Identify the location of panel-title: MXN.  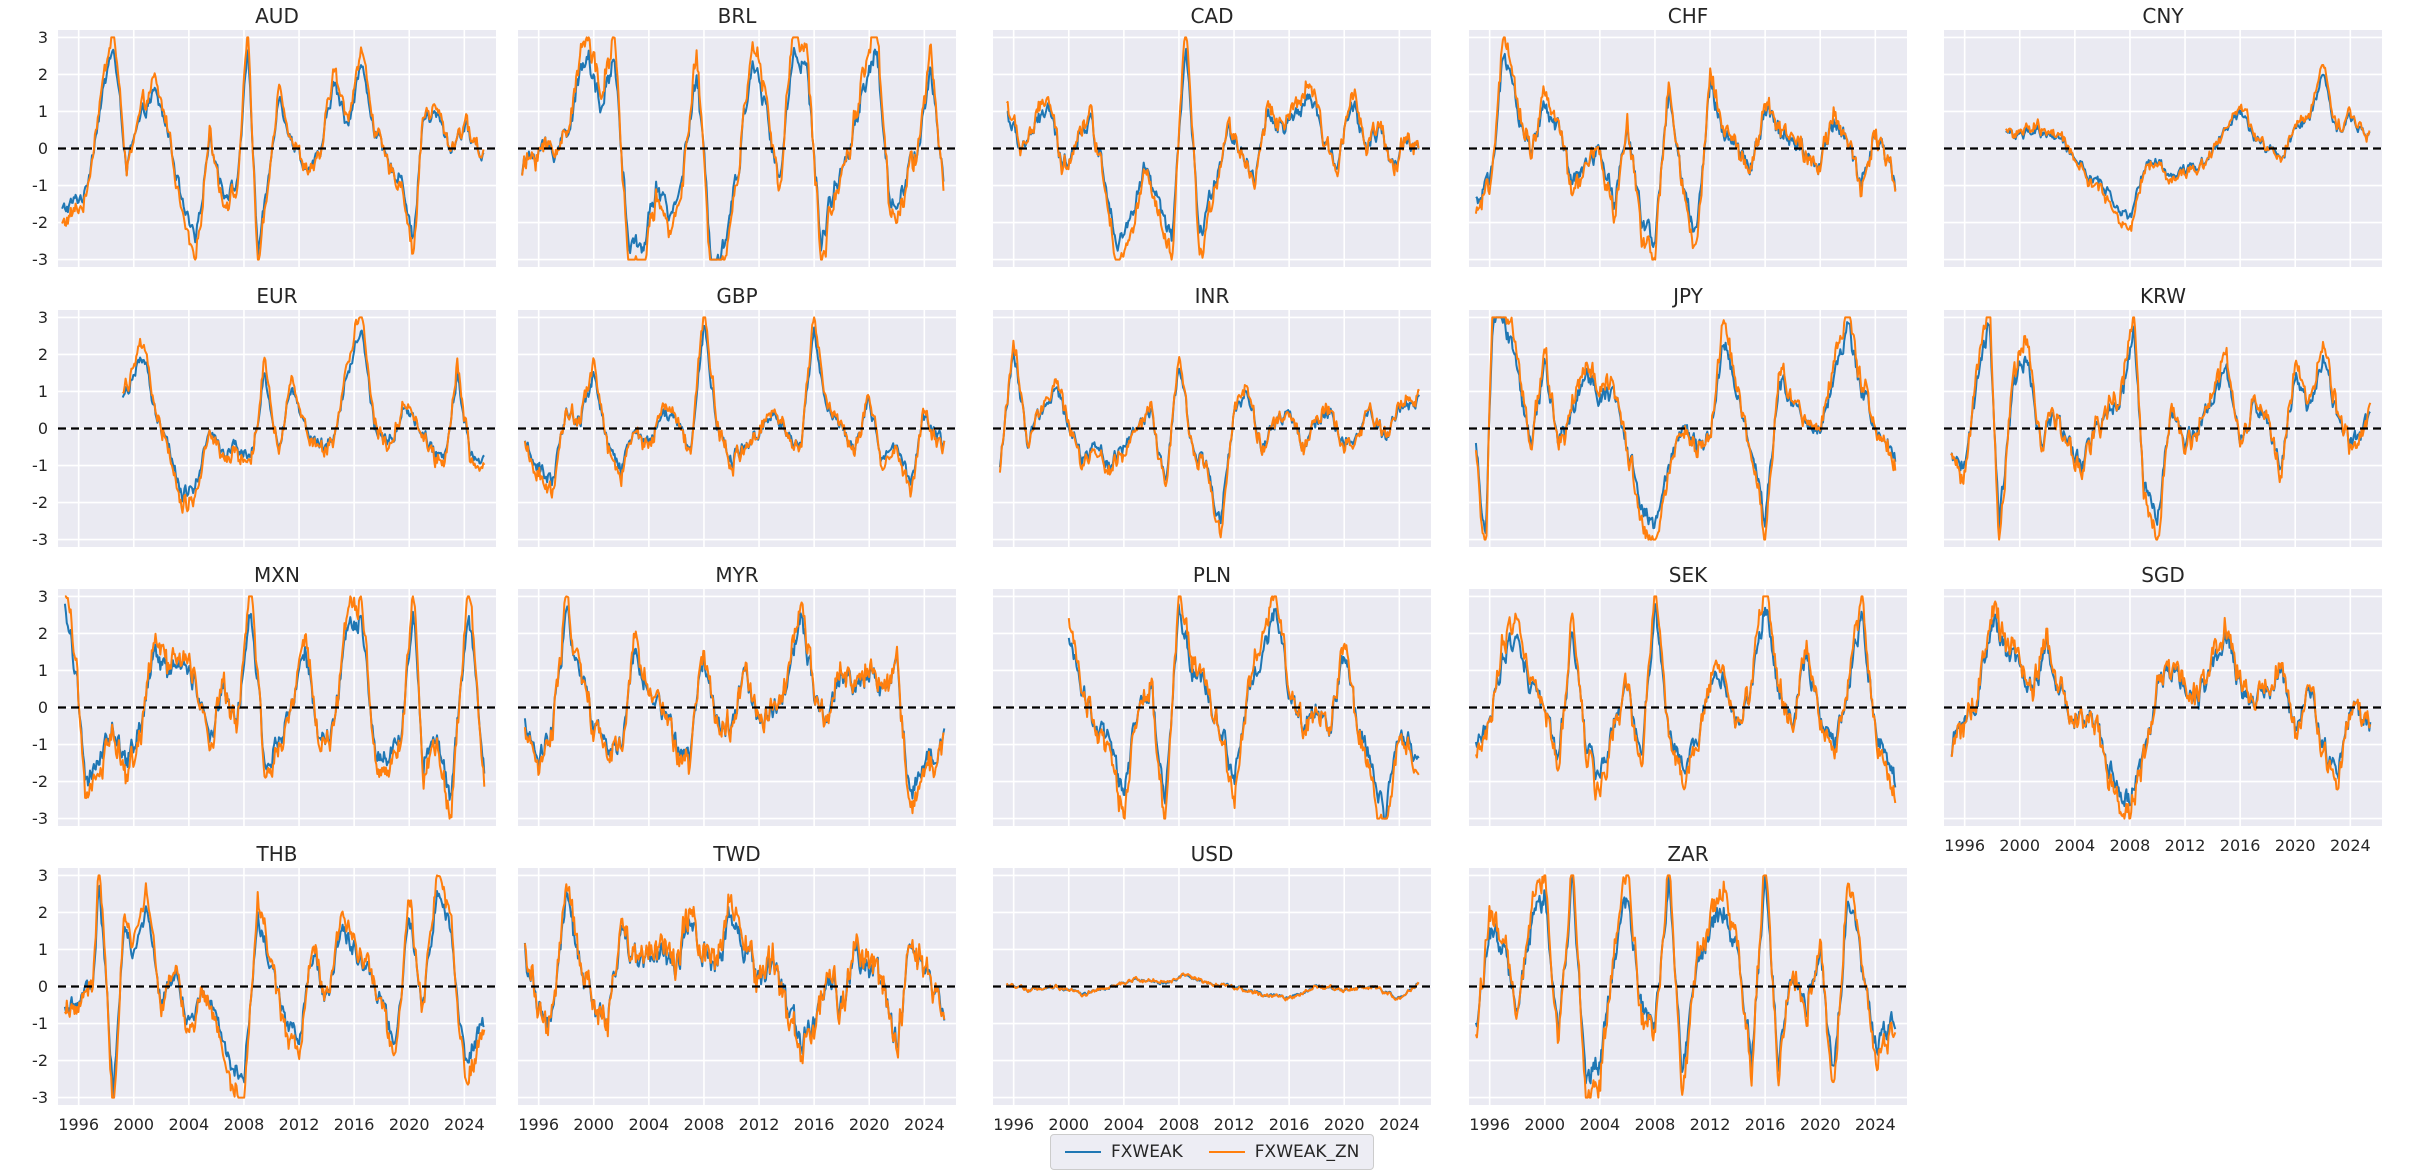
(277, 575).